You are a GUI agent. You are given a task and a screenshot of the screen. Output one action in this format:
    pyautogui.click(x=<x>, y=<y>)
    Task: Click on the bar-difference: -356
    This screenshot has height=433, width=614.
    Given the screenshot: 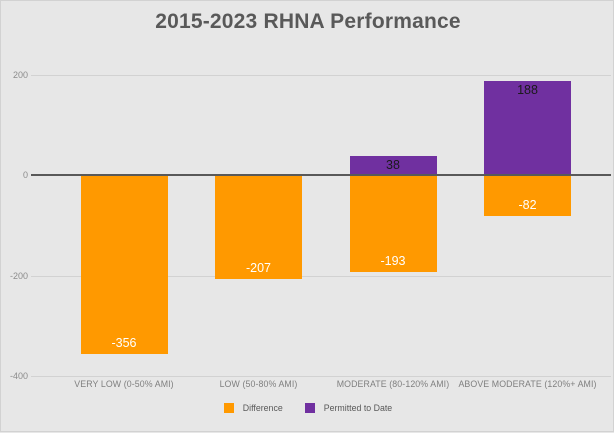 What is the action you would take?
    pyautogui.click(x=124, y=264)
    